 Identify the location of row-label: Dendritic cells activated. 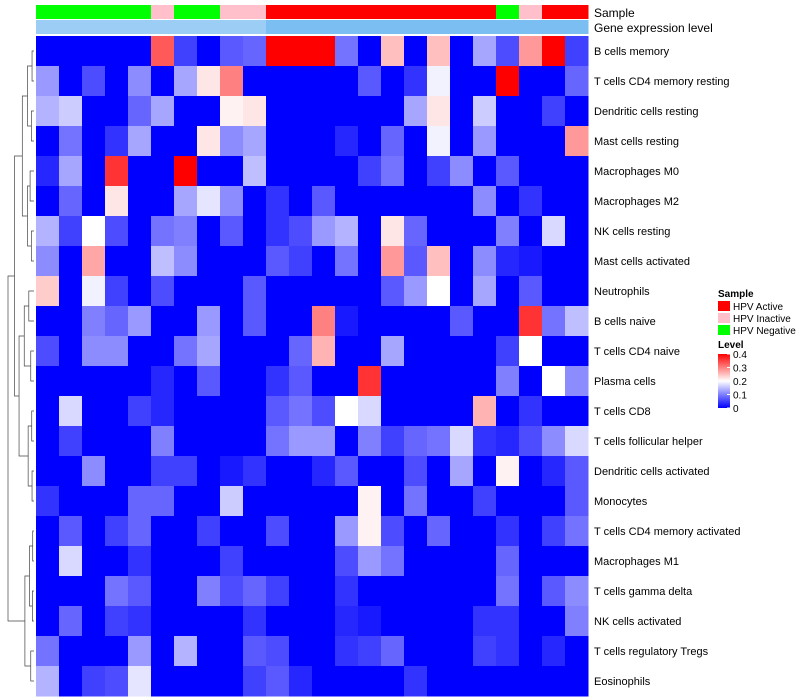
(652, 472).